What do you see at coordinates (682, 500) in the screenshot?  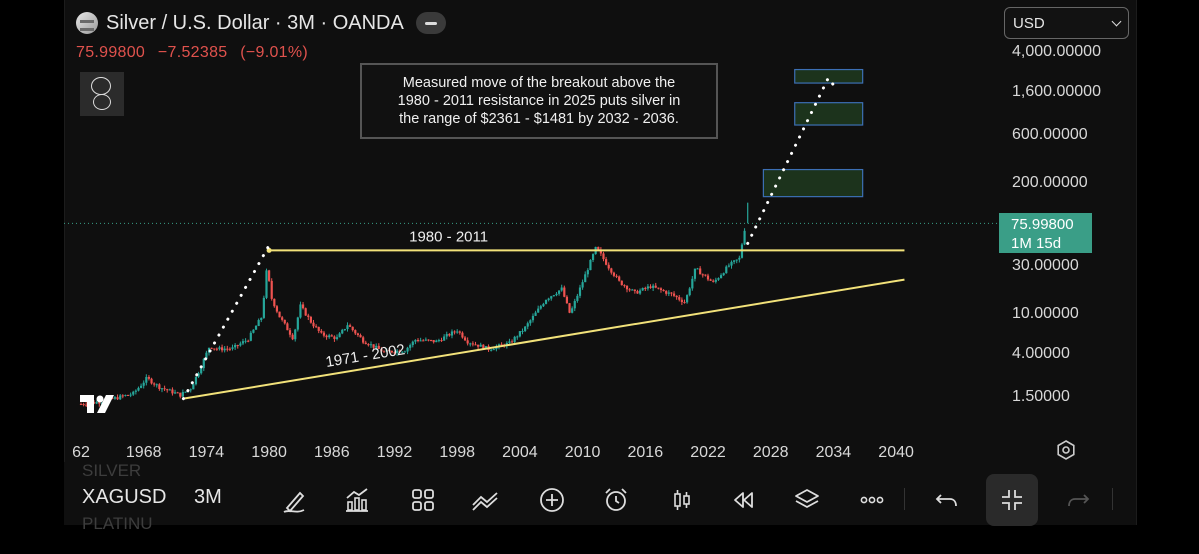 I see `chart-type-button` at bounding box center [682, 500].